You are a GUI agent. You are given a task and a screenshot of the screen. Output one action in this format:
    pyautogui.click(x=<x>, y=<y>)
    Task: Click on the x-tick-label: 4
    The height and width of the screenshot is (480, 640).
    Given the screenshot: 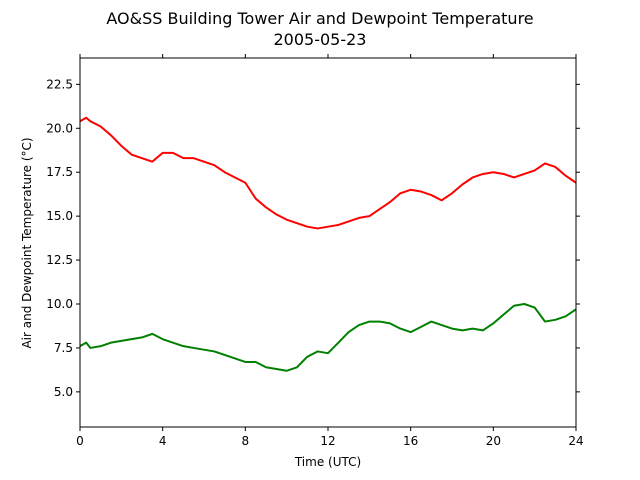 What is the action you would take?
    pyautogui.click(x=163, y=441)
    